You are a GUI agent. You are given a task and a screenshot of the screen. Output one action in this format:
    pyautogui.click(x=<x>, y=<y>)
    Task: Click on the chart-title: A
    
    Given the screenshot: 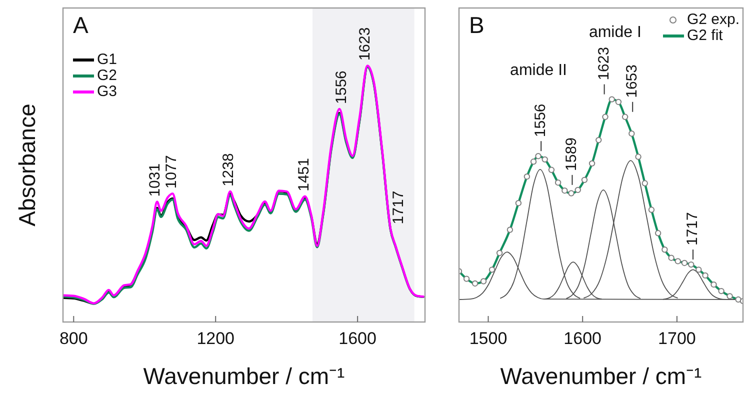 What is the action you would take?
    pyautogui.click(x=81, y=25)
    